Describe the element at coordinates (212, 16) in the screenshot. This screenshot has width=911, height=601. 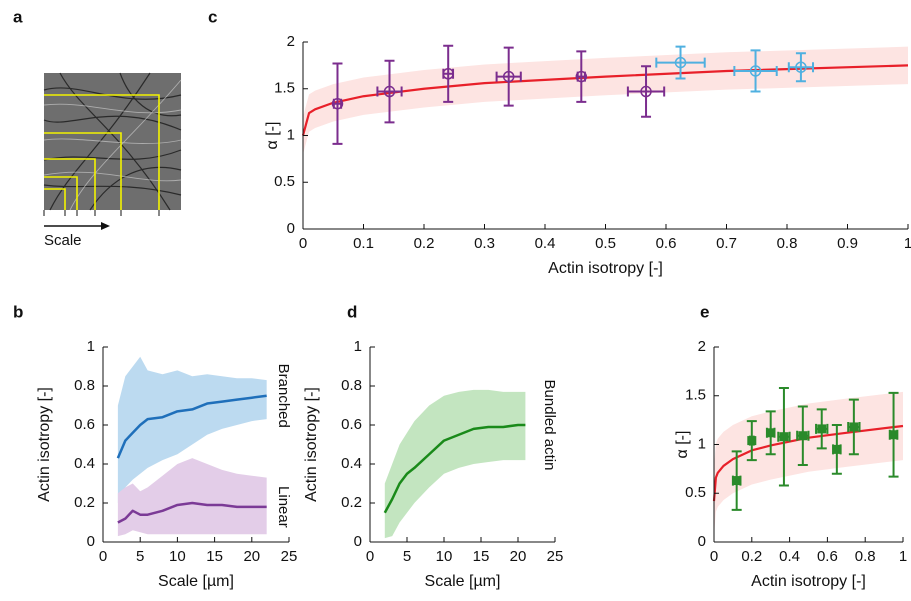
I see `panel-label: c` at that location.